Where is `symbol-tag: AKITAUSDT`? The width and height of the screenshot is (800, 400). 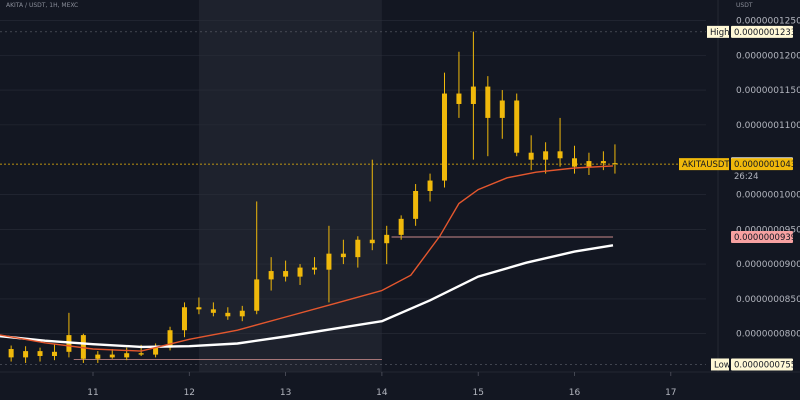
symbol-tag: AKITAUSDT is located at coordinates (706, 165).